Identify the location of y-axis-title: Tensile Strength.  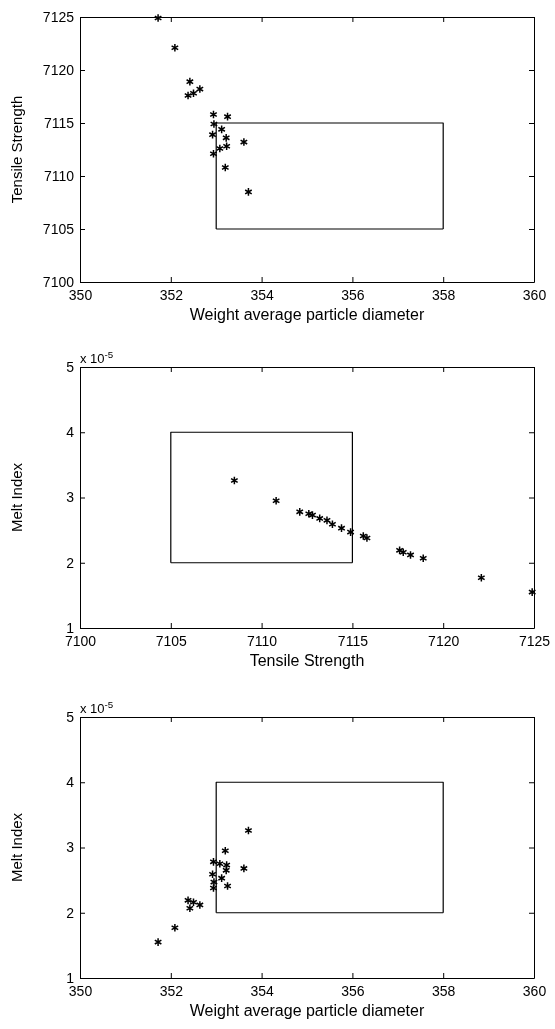
(16, 149).